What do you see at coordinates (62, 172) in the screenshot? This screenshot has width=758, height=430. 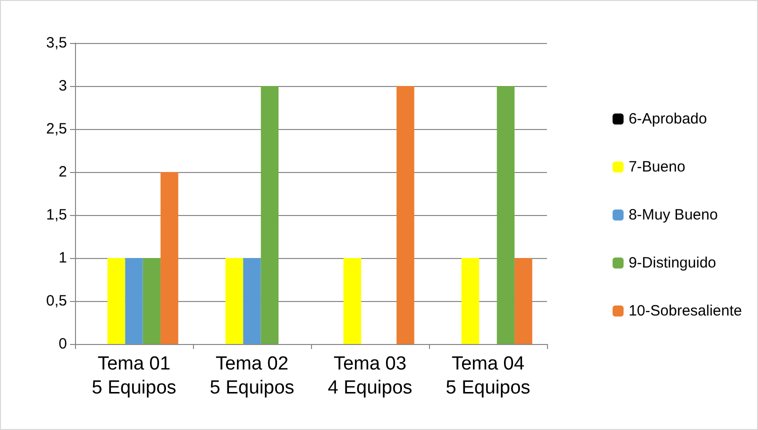 I see `y-tick-label: 2` at bounding box center [62, 172].